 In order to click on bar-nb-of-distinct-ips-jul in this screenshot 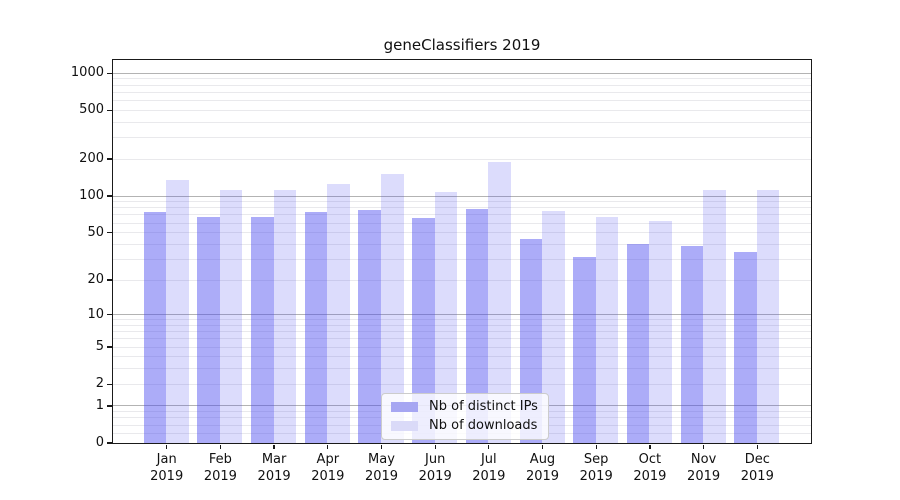, I will do `click(477, 325)`.